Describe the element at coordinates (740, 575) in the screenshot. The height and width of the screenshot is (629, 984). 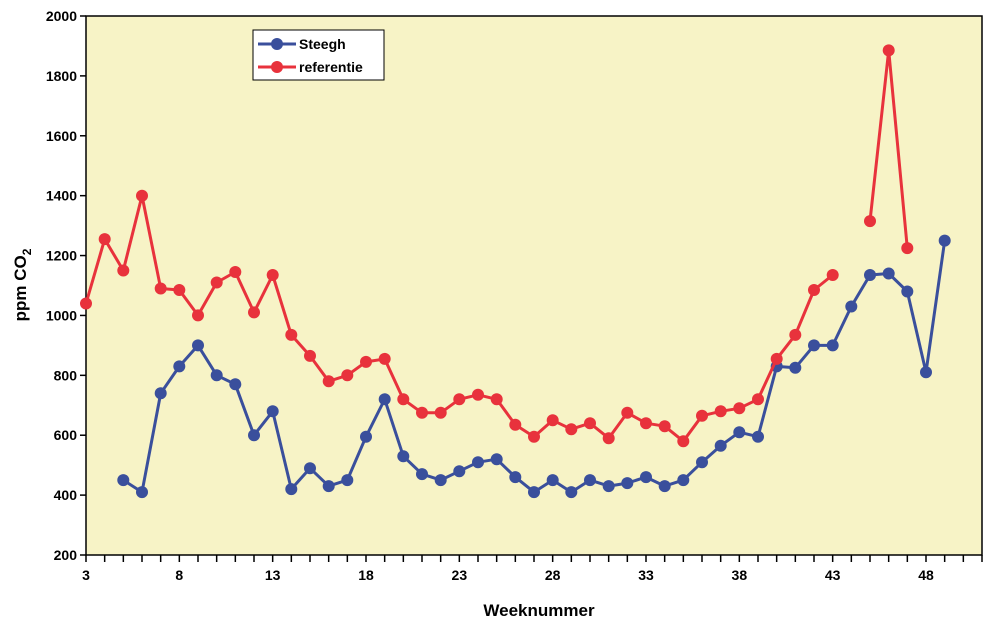
I see `x-tick-label: 38` at that location.